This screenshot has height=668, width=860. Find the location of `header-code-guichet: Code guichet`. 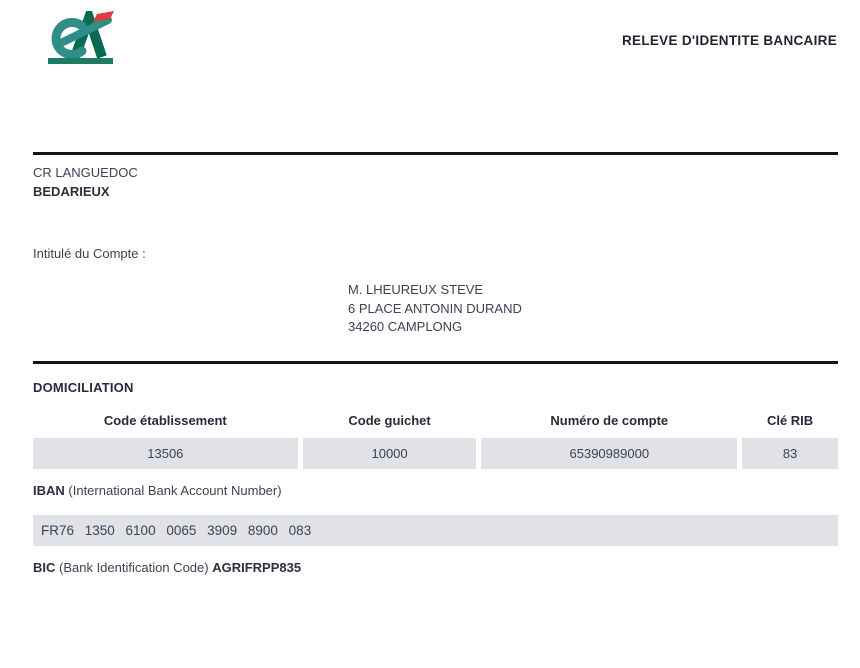

header-code-guichet: Code guichet is located at coordinates (389, 420).